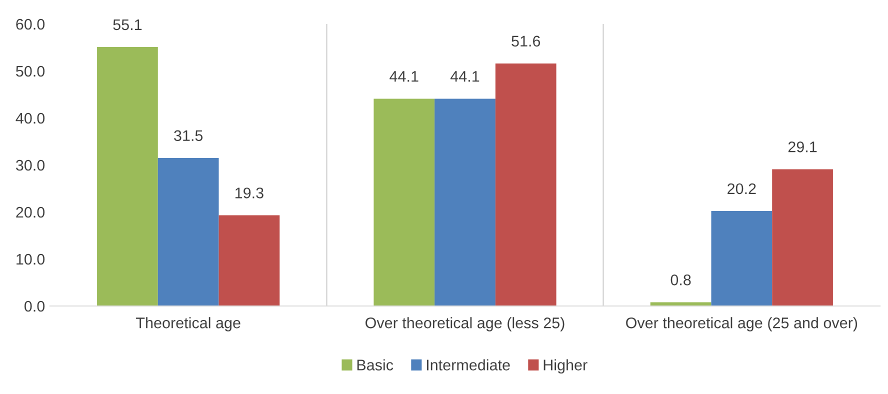 This screenshot has width=888, height=394. Describe the element at coordinates (375, 364) in the screenshot. I see `legend-label: Basic` at that location.